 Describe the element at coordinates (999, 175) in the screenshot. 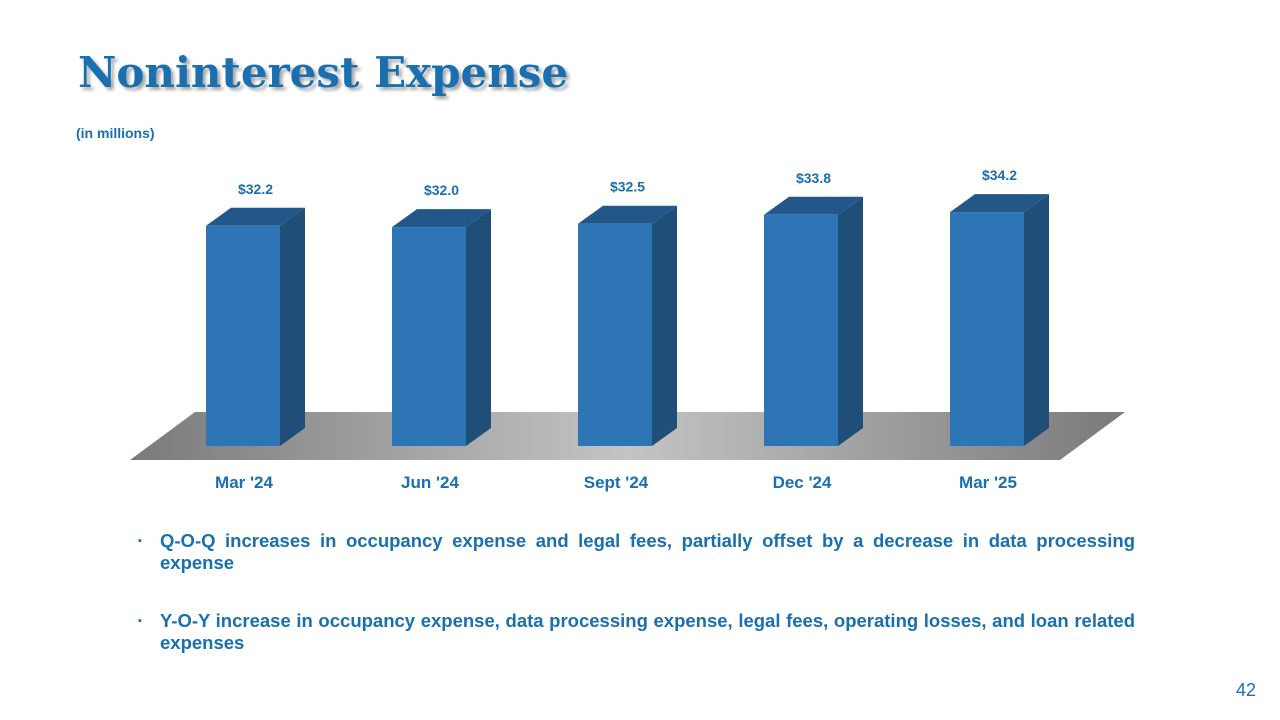

I see `data-label: $34.2` at that location.